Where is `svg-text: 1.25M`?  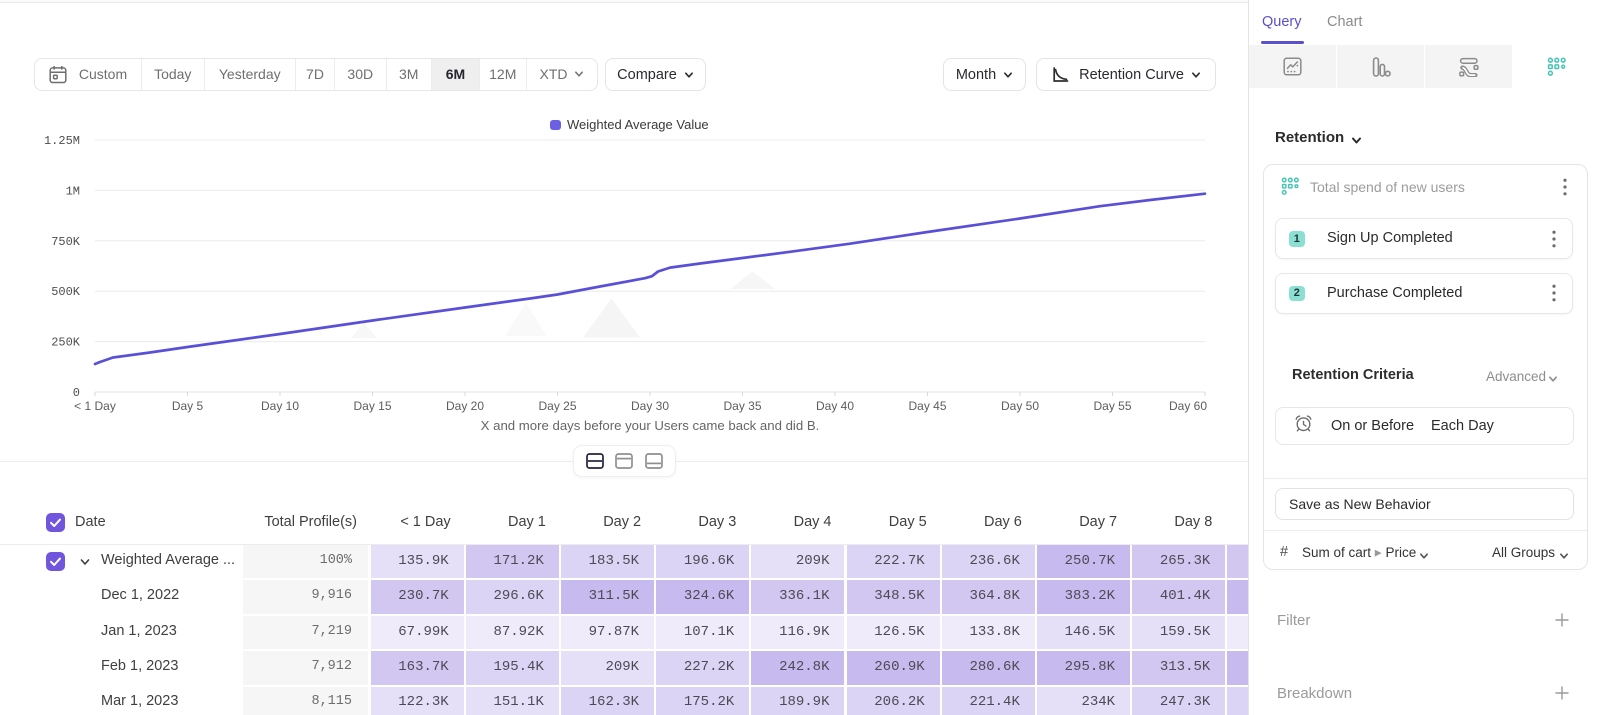
svg-text: 1.25M is located at coordinates (62, 141).